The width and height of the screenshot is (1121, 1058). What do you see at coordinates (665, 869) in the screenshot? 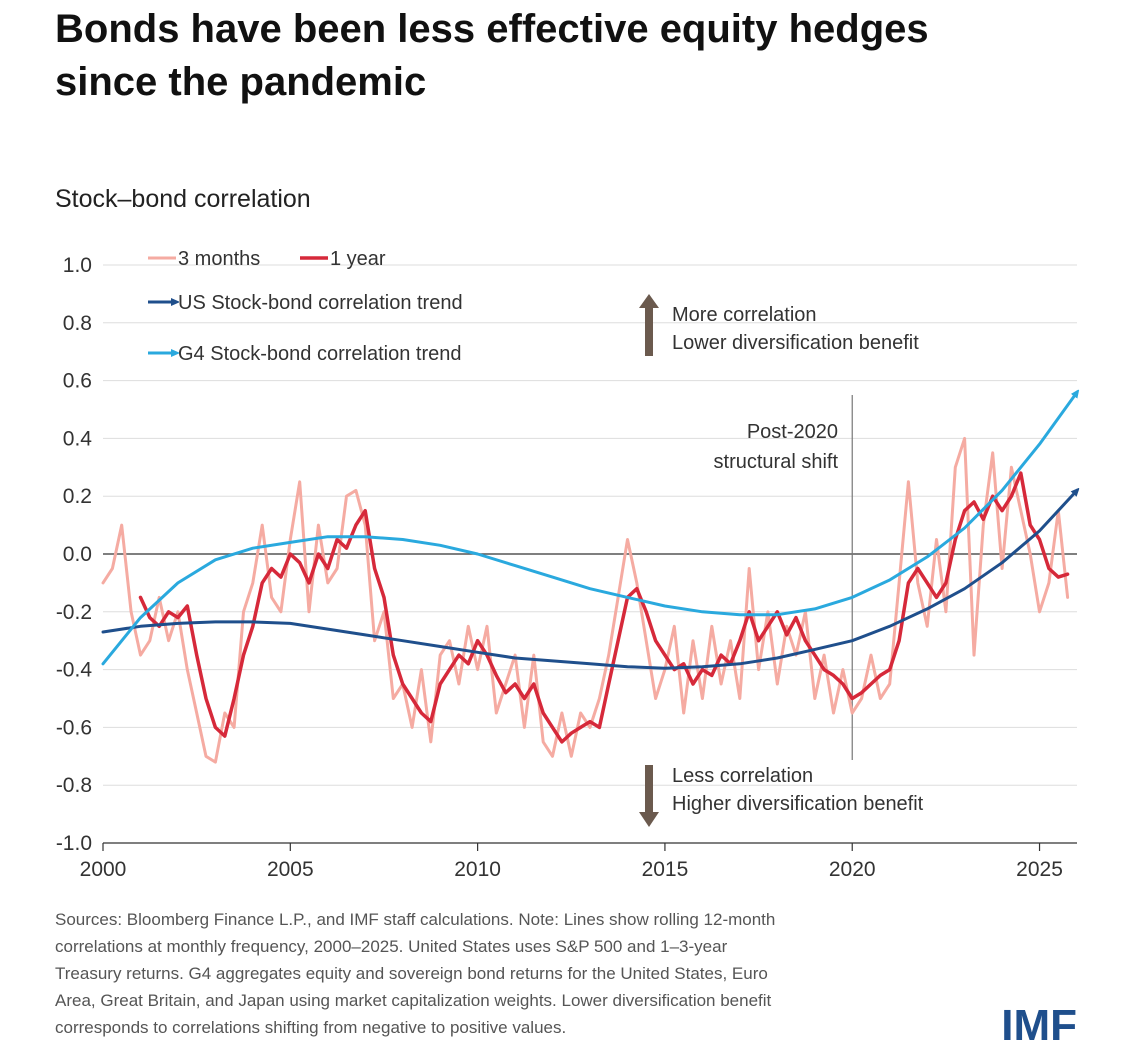
I see `x-tick-label: 2015` at bounding box center [665, 869].